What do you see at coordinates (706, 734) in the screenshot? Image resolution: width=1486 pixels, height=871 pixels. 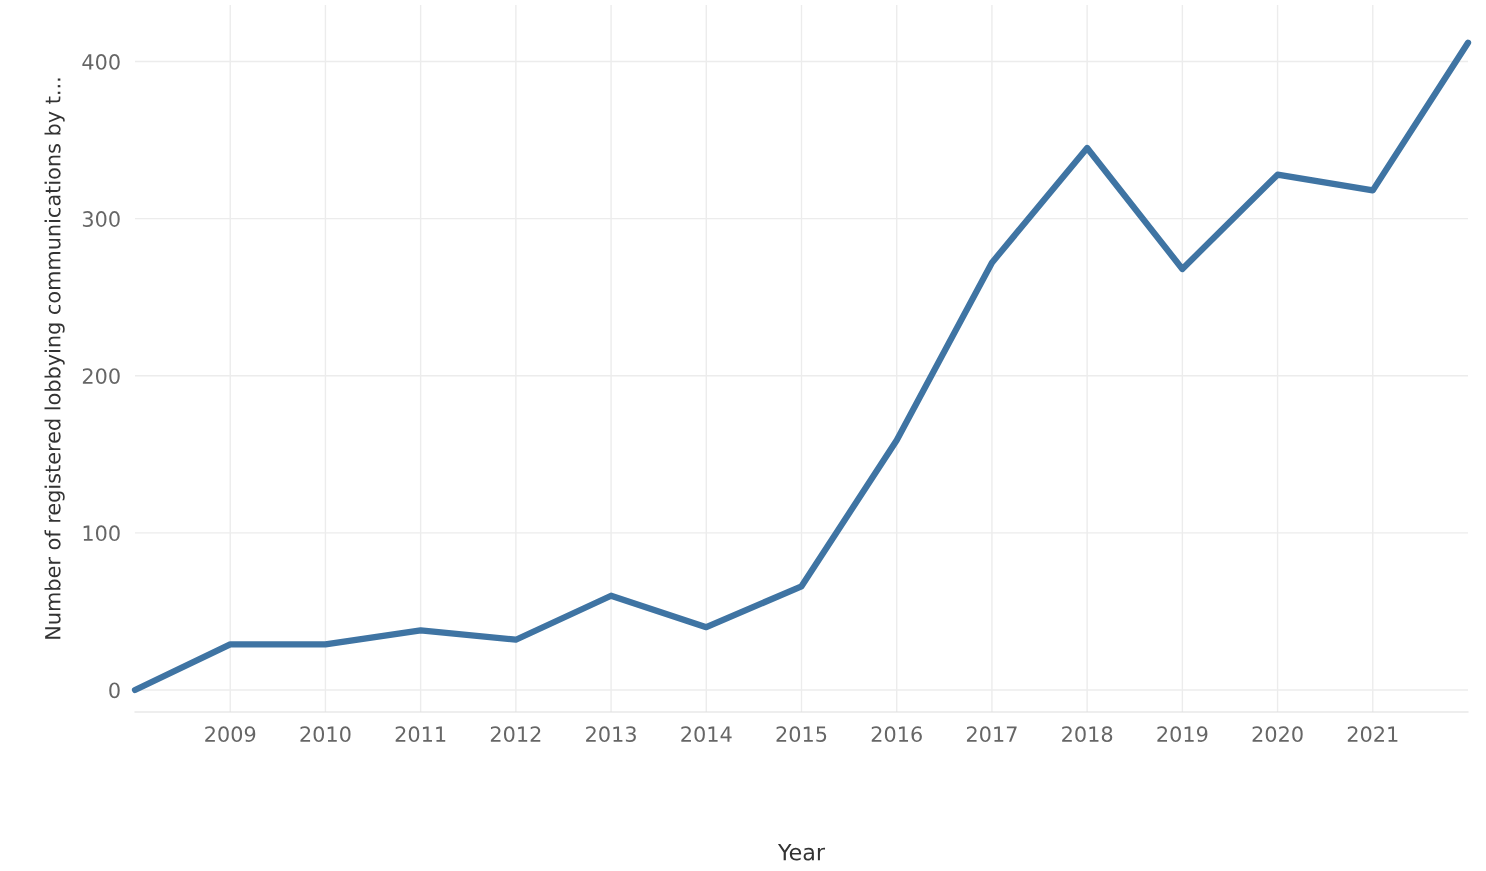 I see `x-tick-label: 2014` at bounding box center [706, 734].